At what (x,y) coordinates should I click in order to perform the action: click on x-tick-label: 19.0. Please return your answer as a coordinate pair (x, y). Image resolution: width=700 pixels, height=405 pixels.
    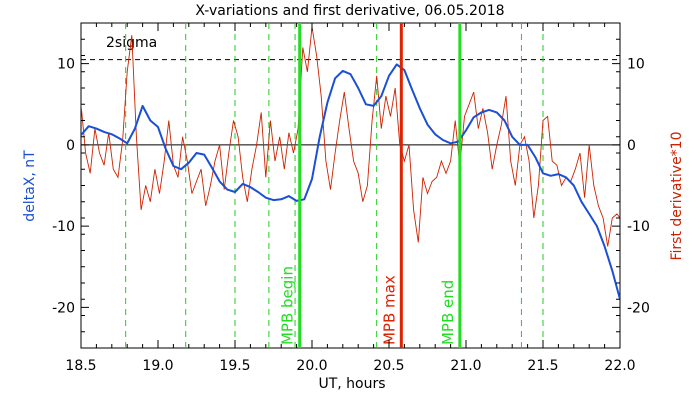
    Looking at the image, I should click on (157, 366).